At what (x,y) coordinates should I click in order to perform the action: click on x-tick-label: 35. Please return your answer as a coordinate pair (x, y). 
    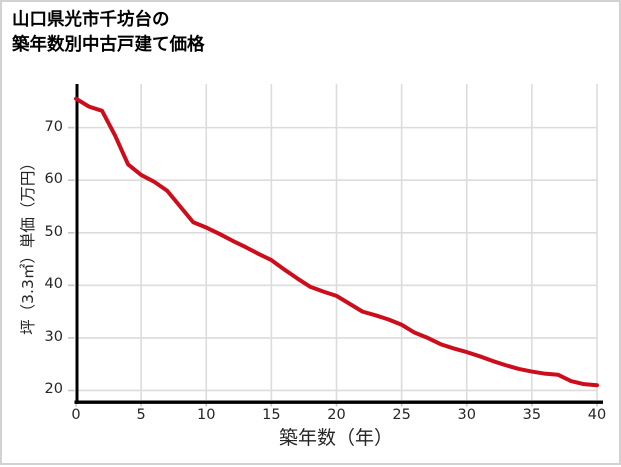
    Looking at the image, I should click on (532, 415).